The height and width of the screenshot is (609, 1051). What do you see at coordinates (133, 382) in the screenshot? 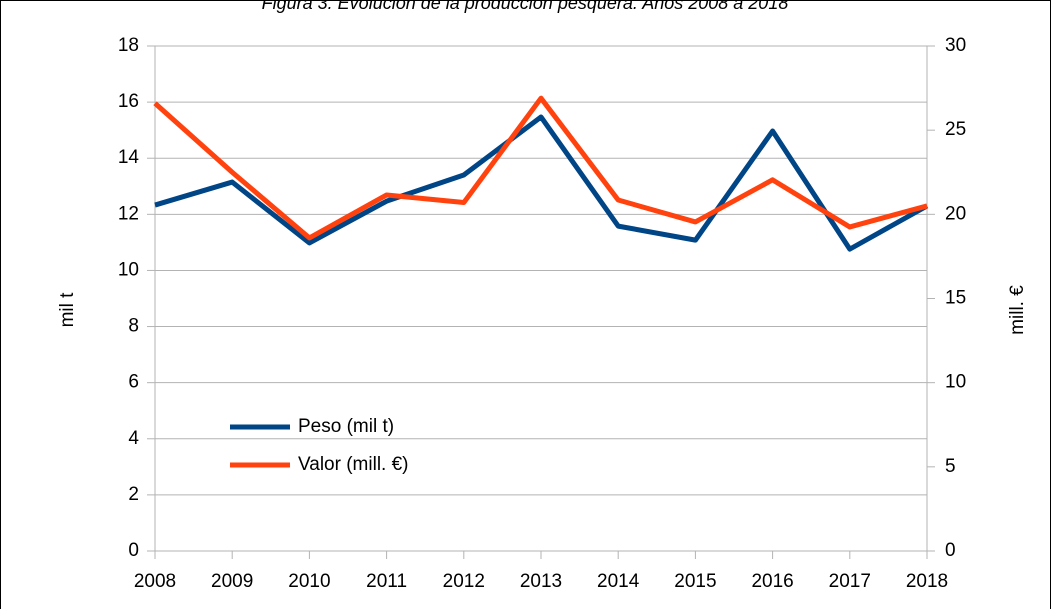
I see `y-tick-label: 6` at bounding box center [133, 382].